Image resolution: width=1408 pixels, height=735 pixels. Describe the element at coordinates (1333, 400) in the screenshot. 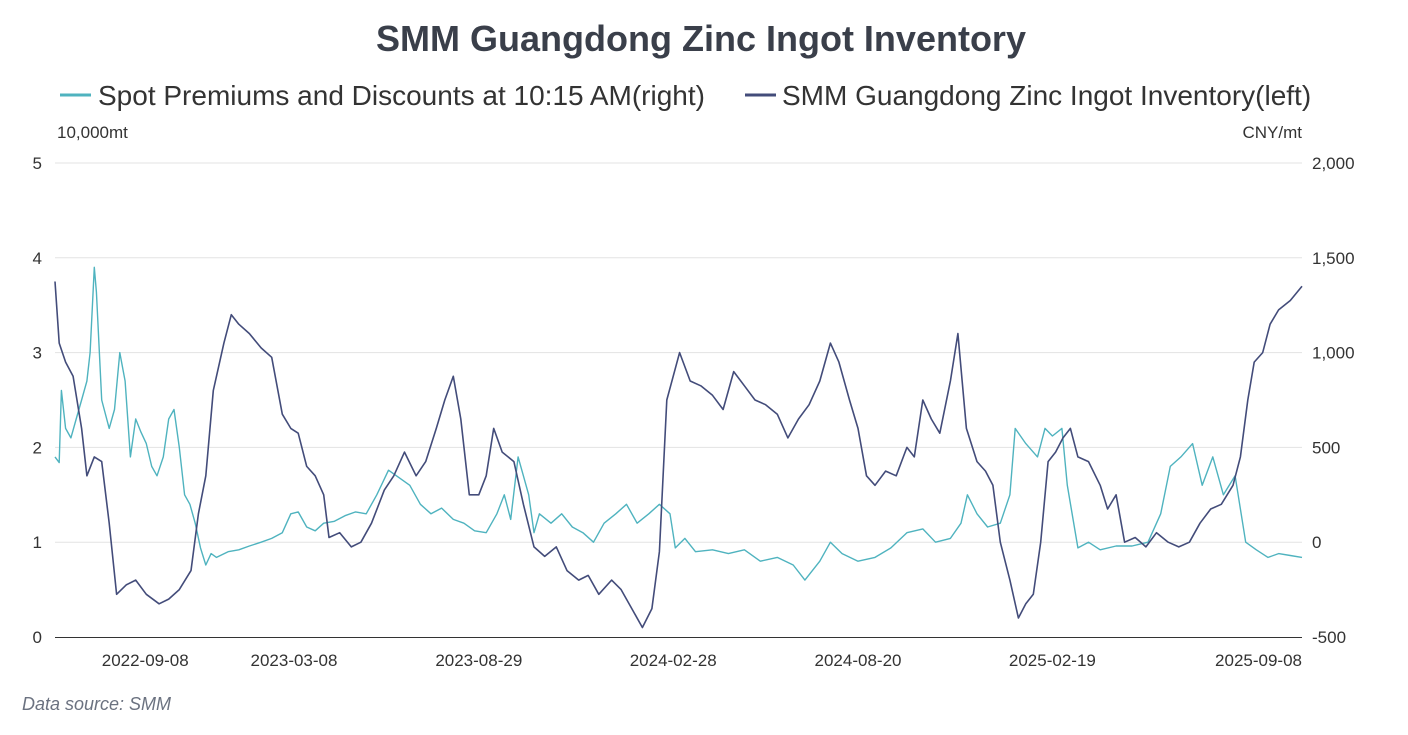

I see `right-axis-ticks: -500 0 500 1,000 1,500 2,000` at that location.